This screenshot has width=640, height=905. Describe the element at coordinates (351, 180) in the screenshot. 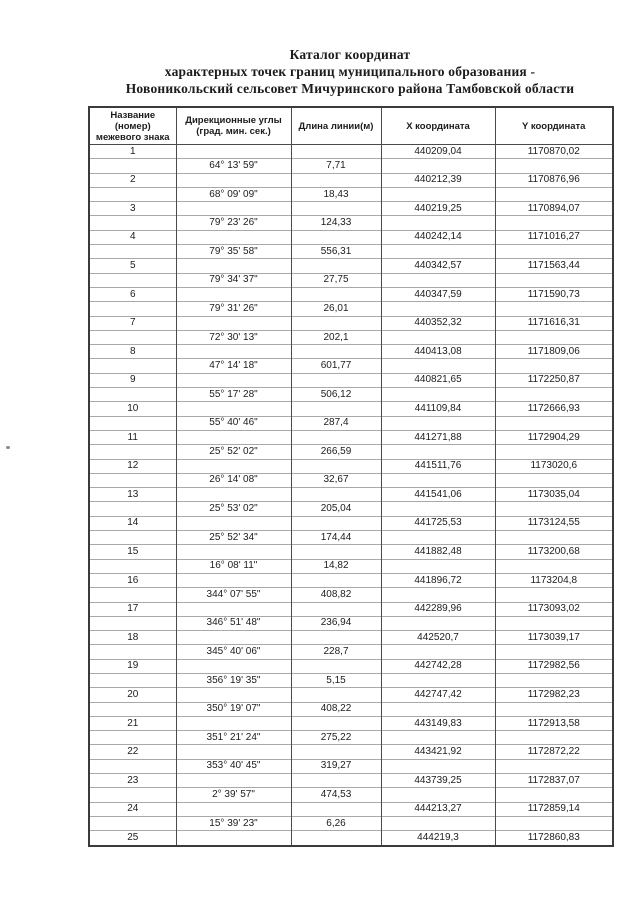

I see `point-row: 2 440212,39 1170876,96` at that location.